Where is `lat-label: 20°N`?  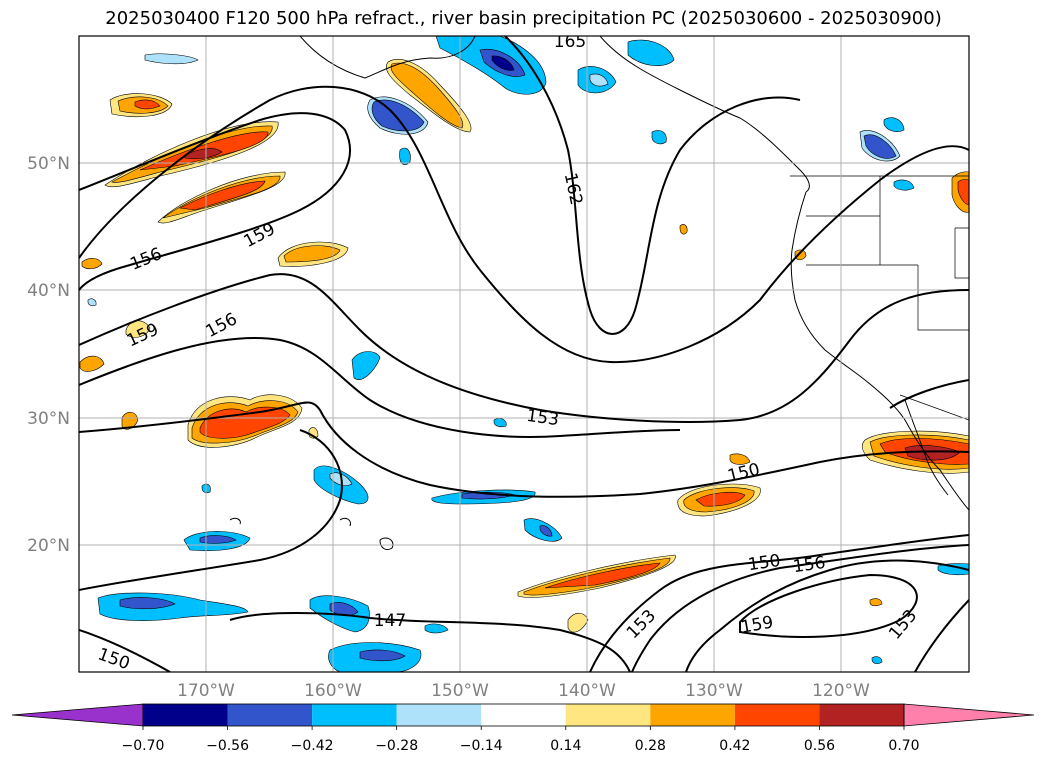
lat-label: 20°N is located at coordinates (48, 546).